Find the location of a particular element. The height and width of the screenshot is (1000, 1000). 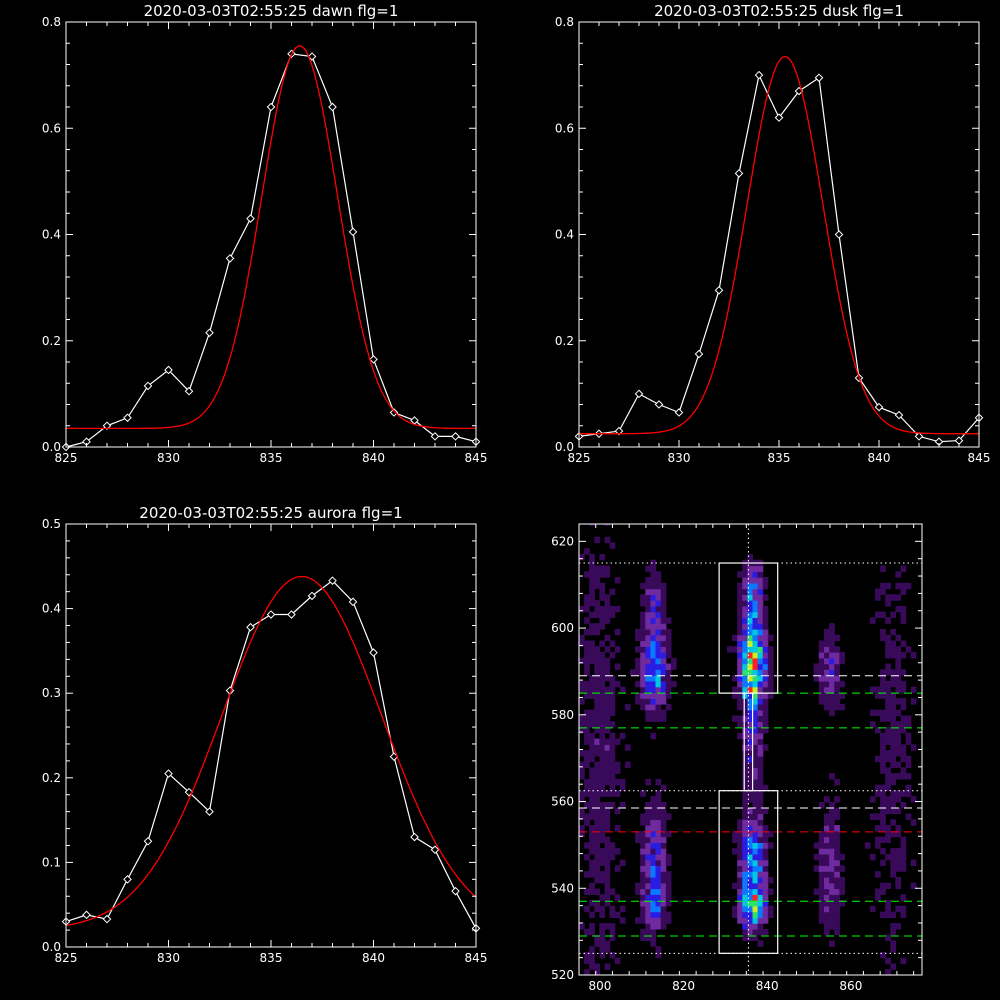

x-tick-label: 800 is located at coordinates (599, 986).